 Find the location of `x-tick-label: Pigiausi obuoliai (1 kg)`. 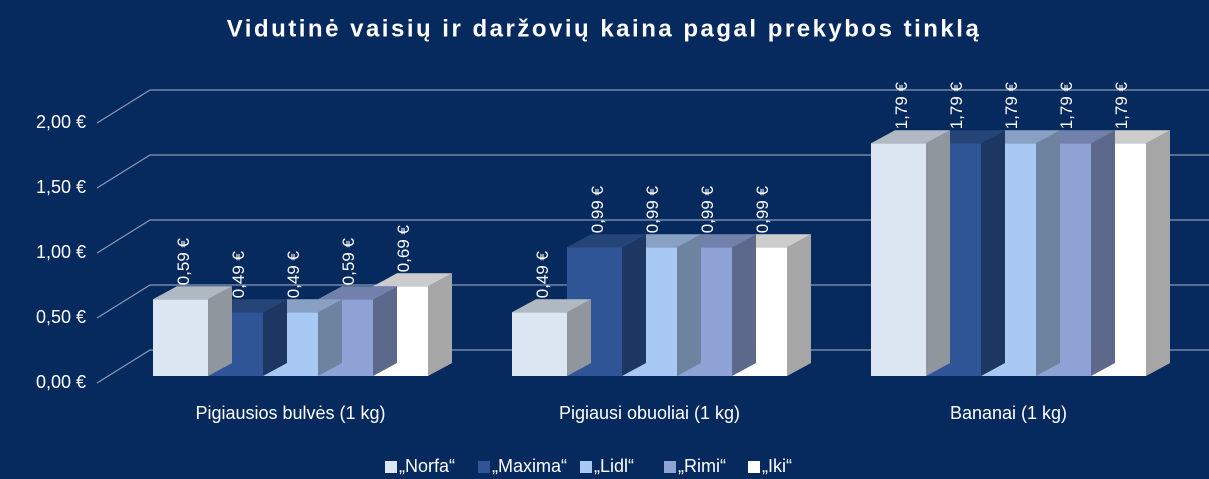

x-tick-label: Pigiausi obuoliai (1 kg) is located at coordinates (649, 413).